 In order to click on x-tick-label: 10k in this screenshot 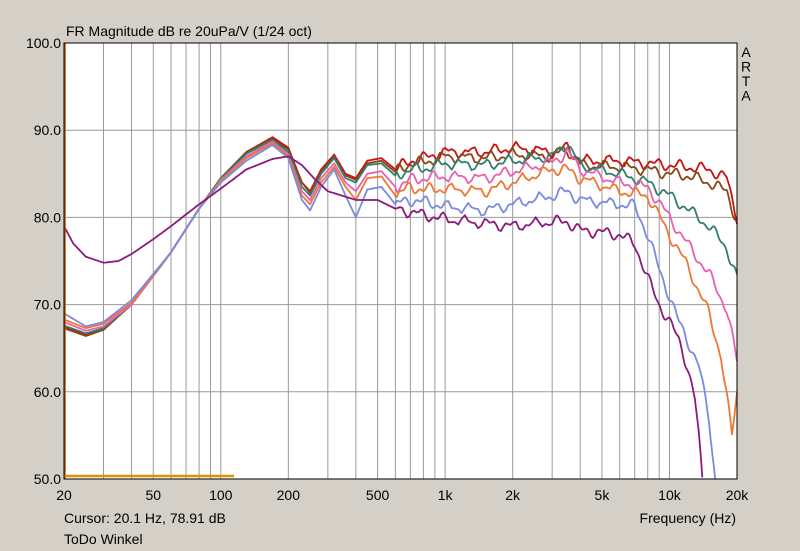, I will do `click(670, 495)`.